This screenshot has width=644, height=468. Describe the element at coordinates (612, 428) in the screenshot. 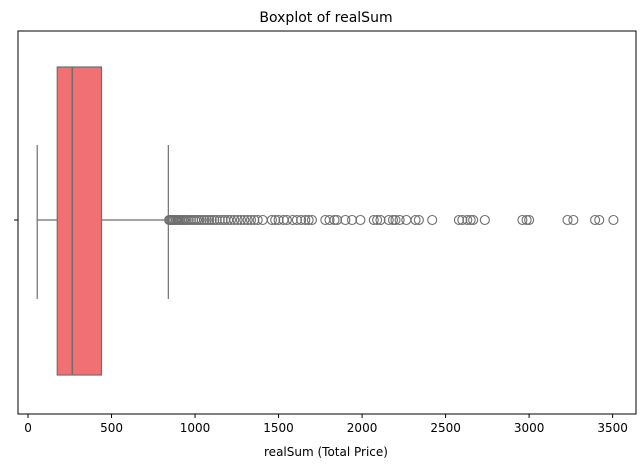

I see `x-tick-label: 3500` at that location.